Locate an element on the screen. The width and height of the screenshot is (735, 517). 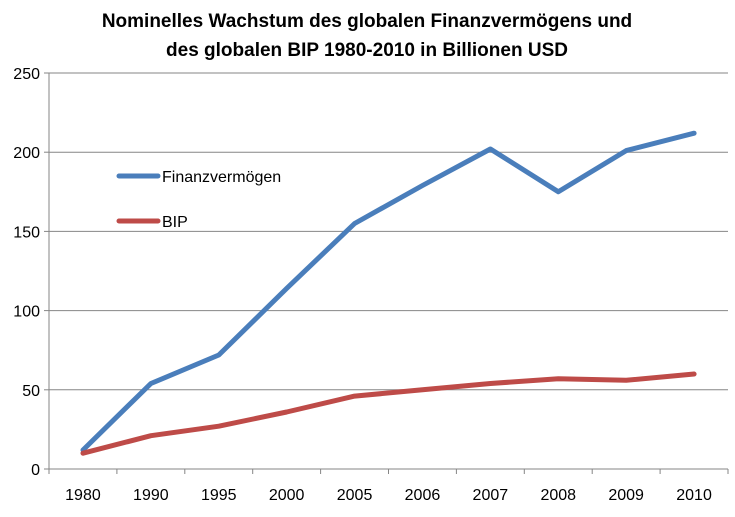
x-tick-label: 1990 is located at coordinates (151, 495).